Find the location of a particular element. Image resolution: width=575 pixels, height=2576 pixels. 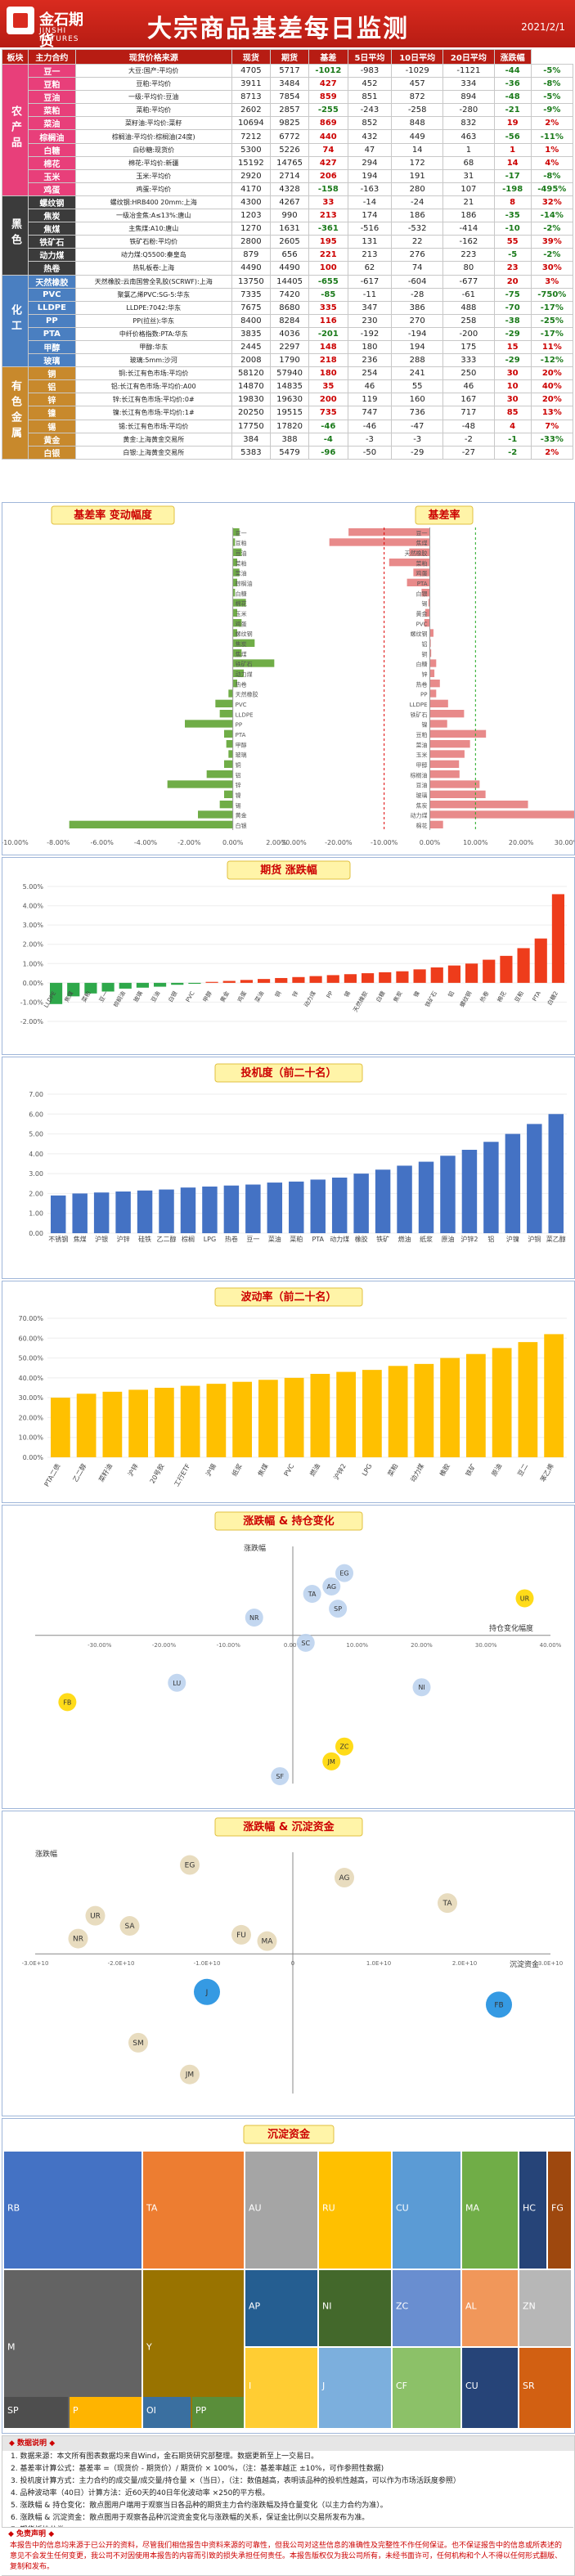

basis-rate-label: 铜 is located at coordinates (425, 654).